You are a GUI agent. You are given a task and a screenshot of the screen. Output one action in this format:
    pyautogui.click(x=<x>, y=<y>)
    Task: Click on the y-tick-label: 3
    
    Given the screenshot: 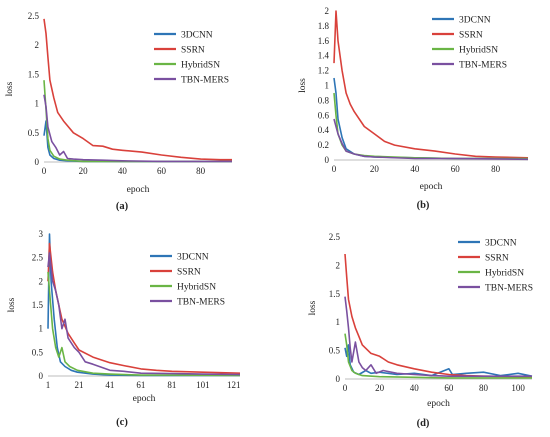 What is the action you would take?
    pyautogui.click(x=41, y=234)
    